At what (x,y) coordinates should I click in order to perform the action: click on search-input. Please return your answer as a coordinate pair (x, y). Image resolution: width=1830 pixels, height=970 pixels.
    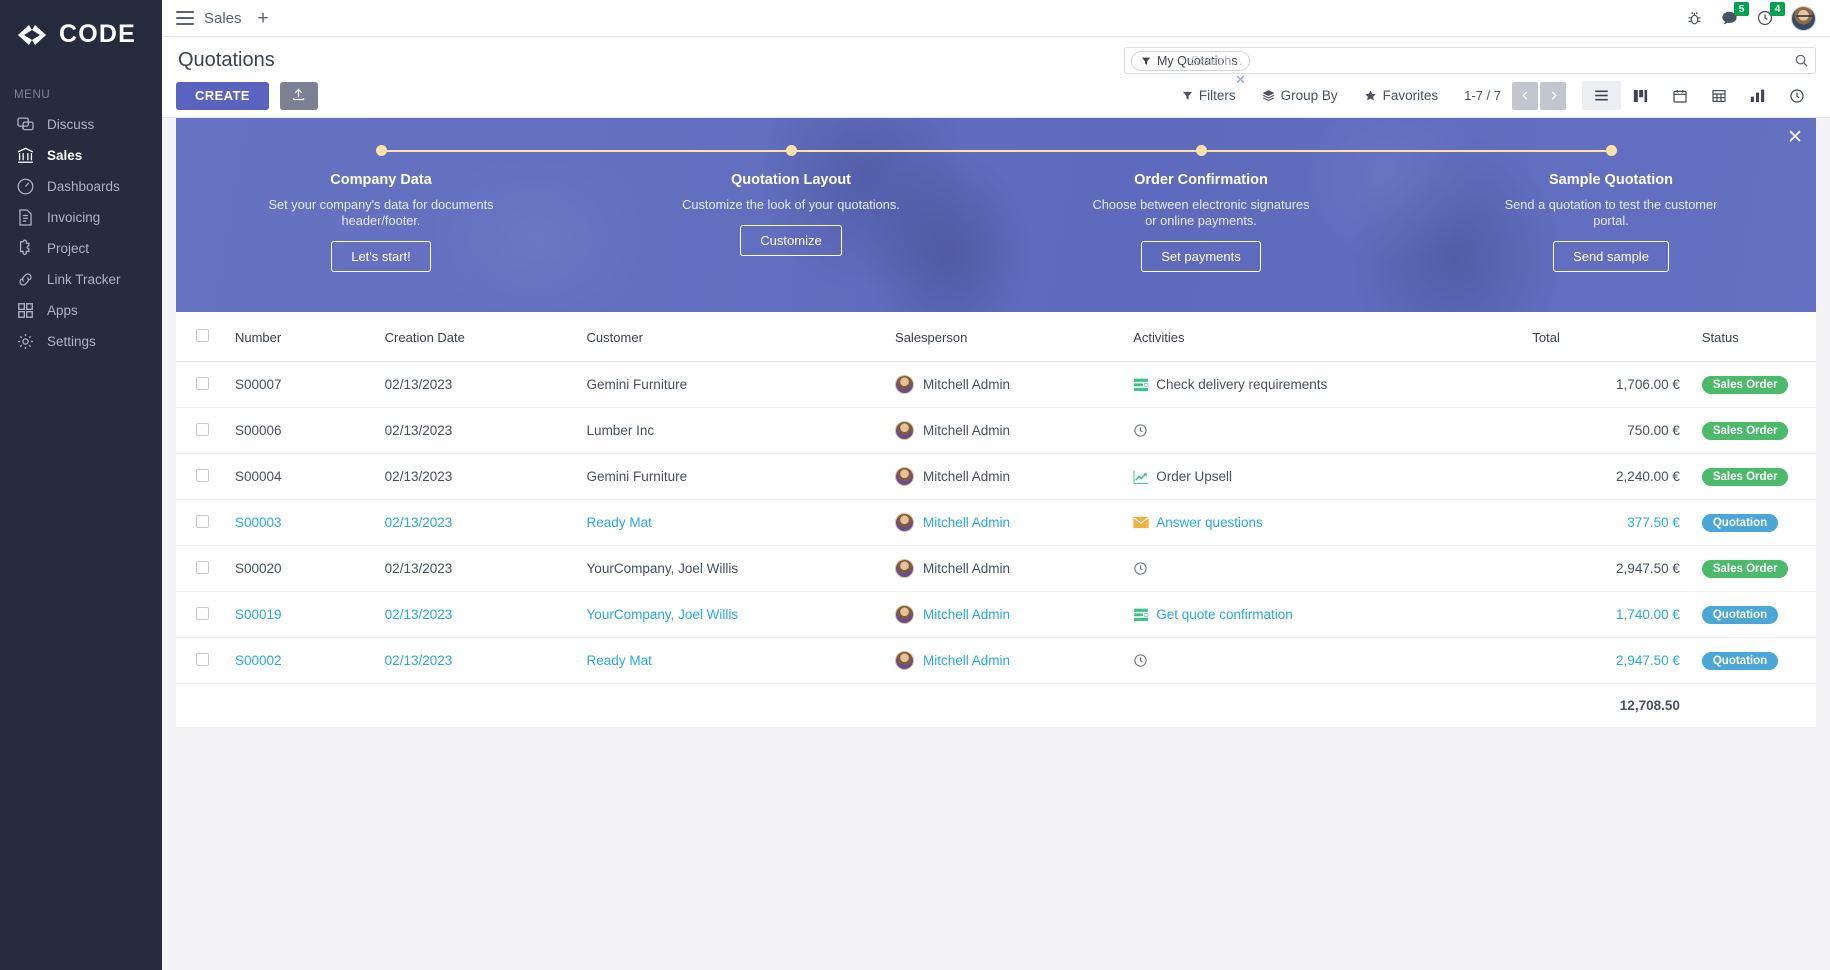
    Looking at the image, I should click on (1489, 60).